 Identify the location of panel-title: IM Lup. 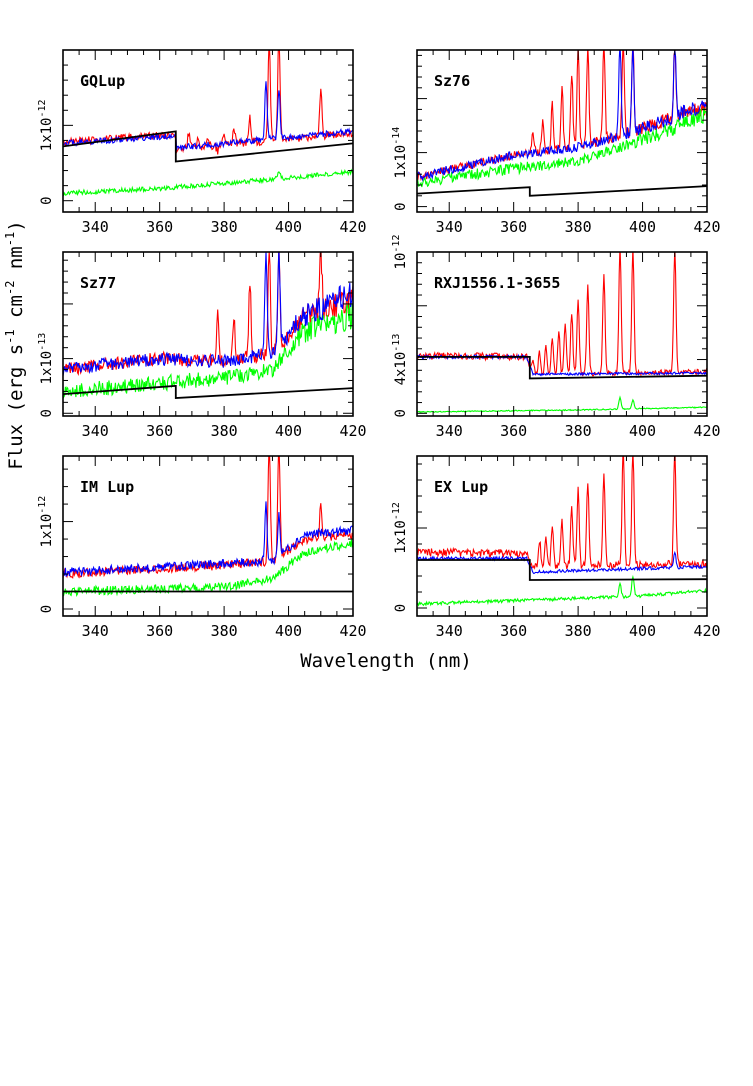
(107, 487).